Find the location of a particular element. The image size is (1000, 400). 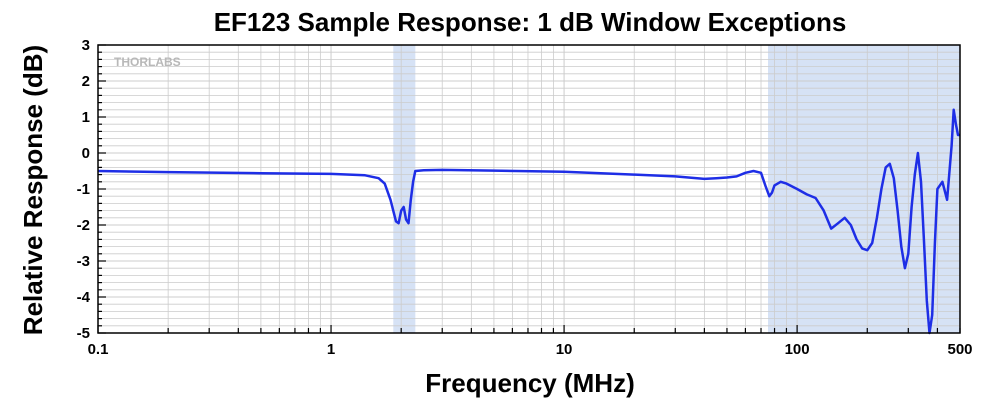

y-tick-label: 2 is located at coordinates (86, 81).